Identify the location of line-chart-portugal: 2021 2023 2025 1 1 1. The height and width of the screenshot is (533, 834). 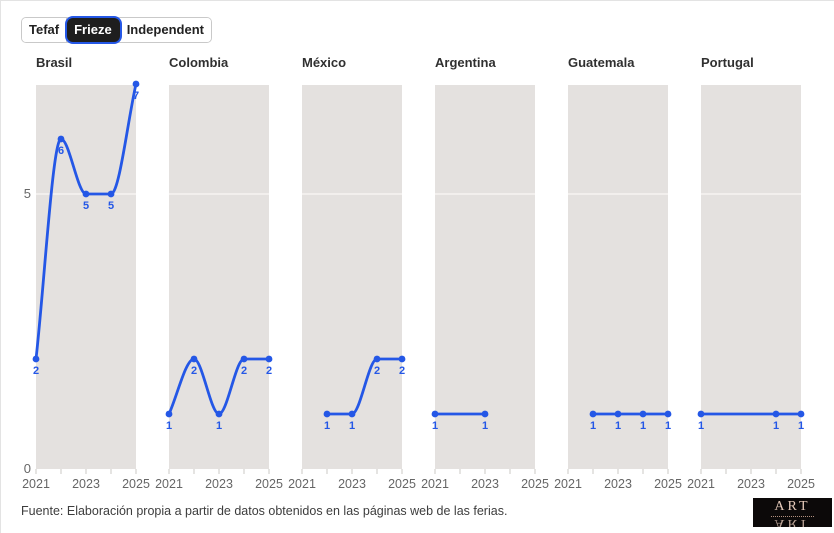
(751, 288).